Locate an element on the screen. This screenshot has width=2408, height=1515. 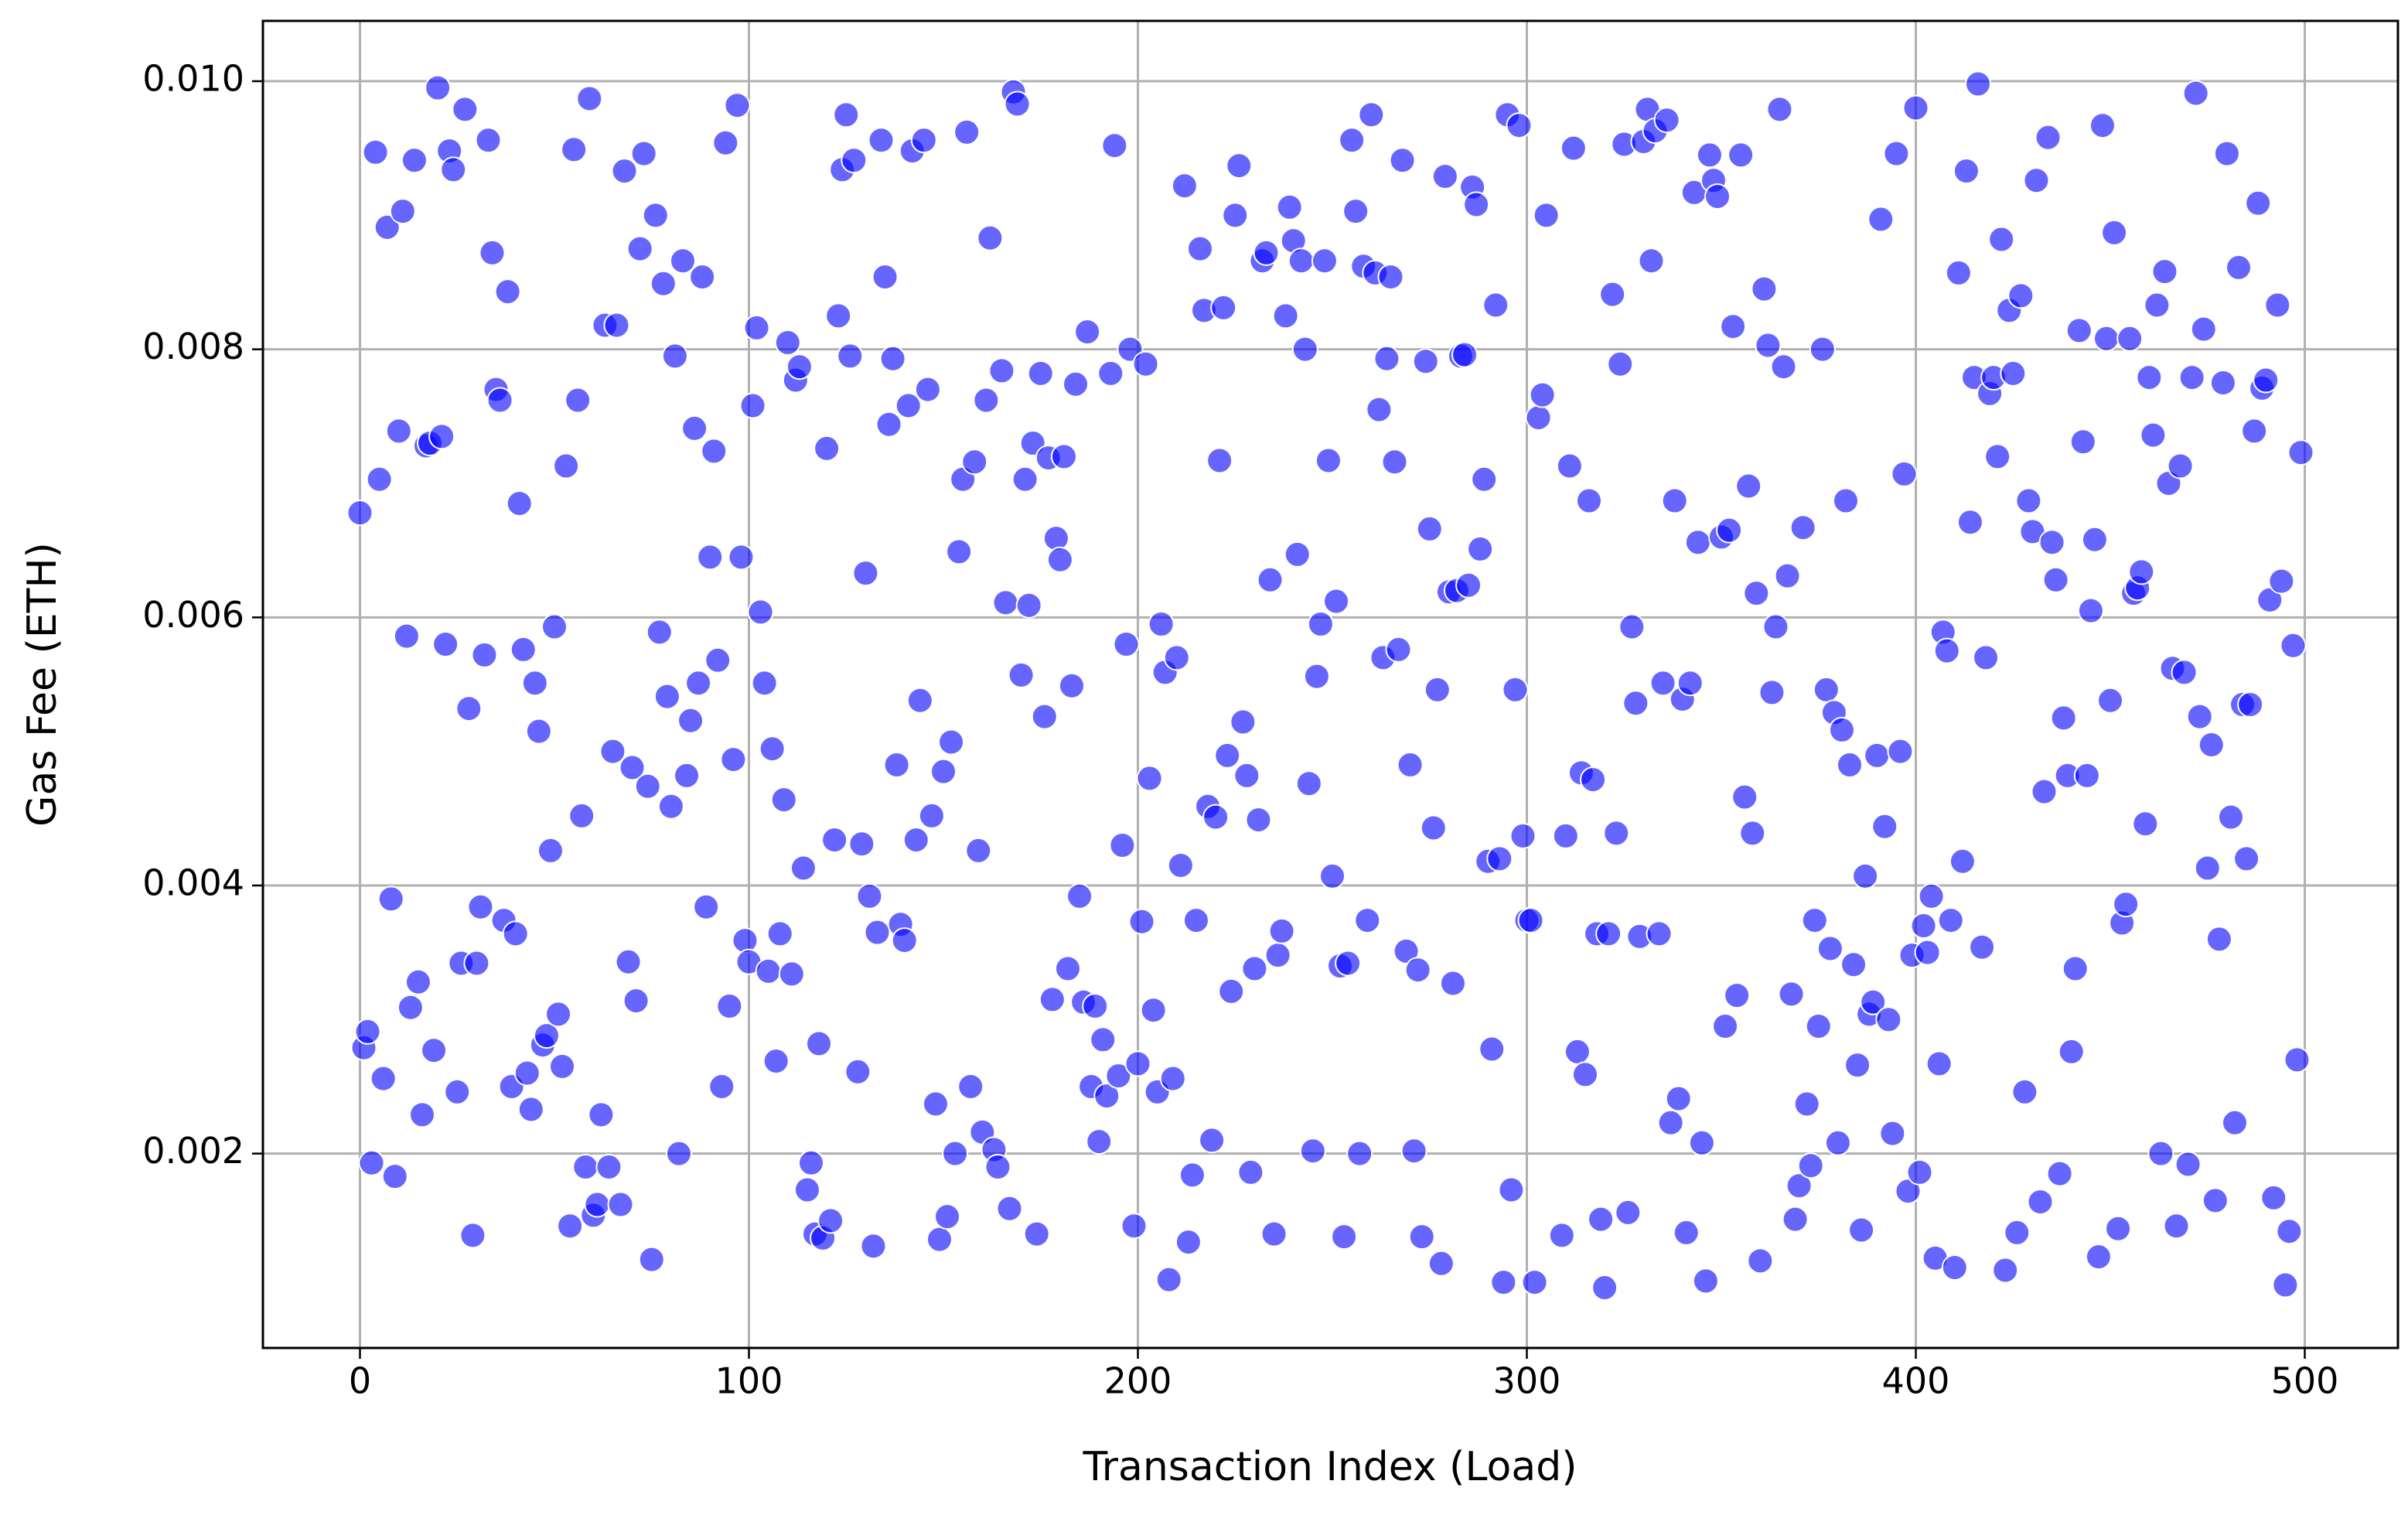
y-tick-label: 0.010 is located at coordinates (193, 79).